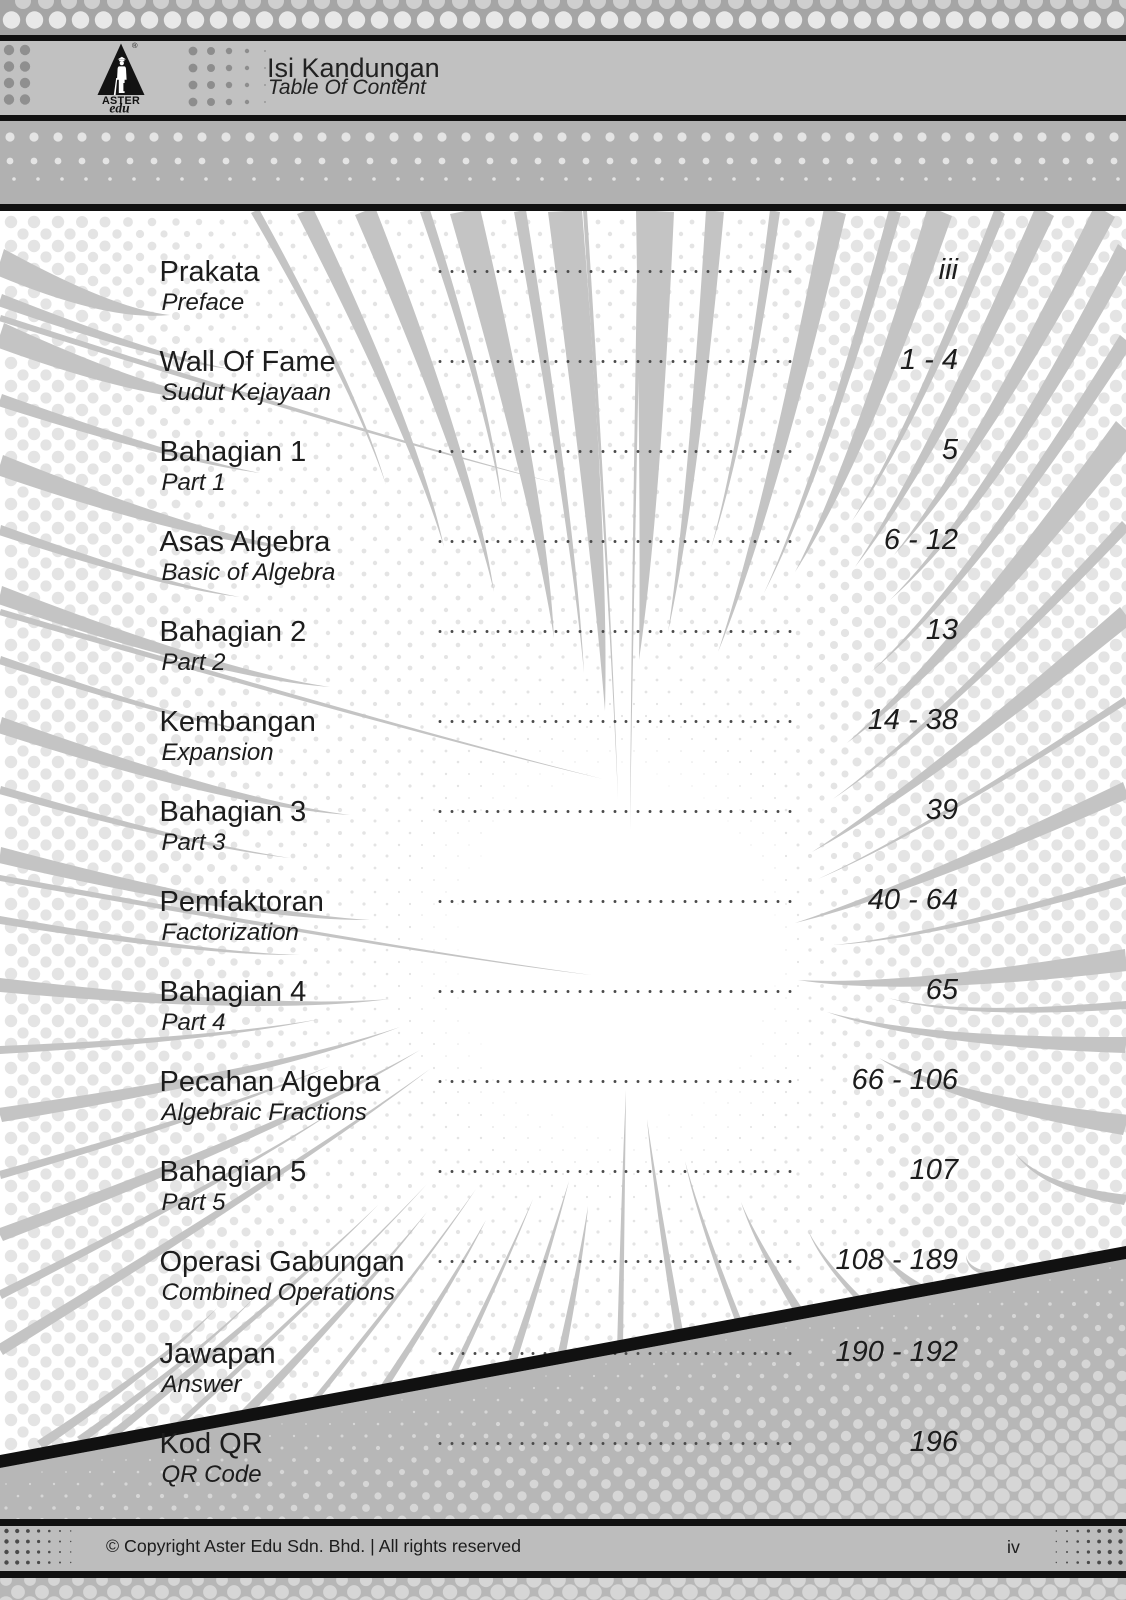 The height and width of the screenshot is (1600, 1126). I want to click on svg-text: ASTER, so click(121, 101).